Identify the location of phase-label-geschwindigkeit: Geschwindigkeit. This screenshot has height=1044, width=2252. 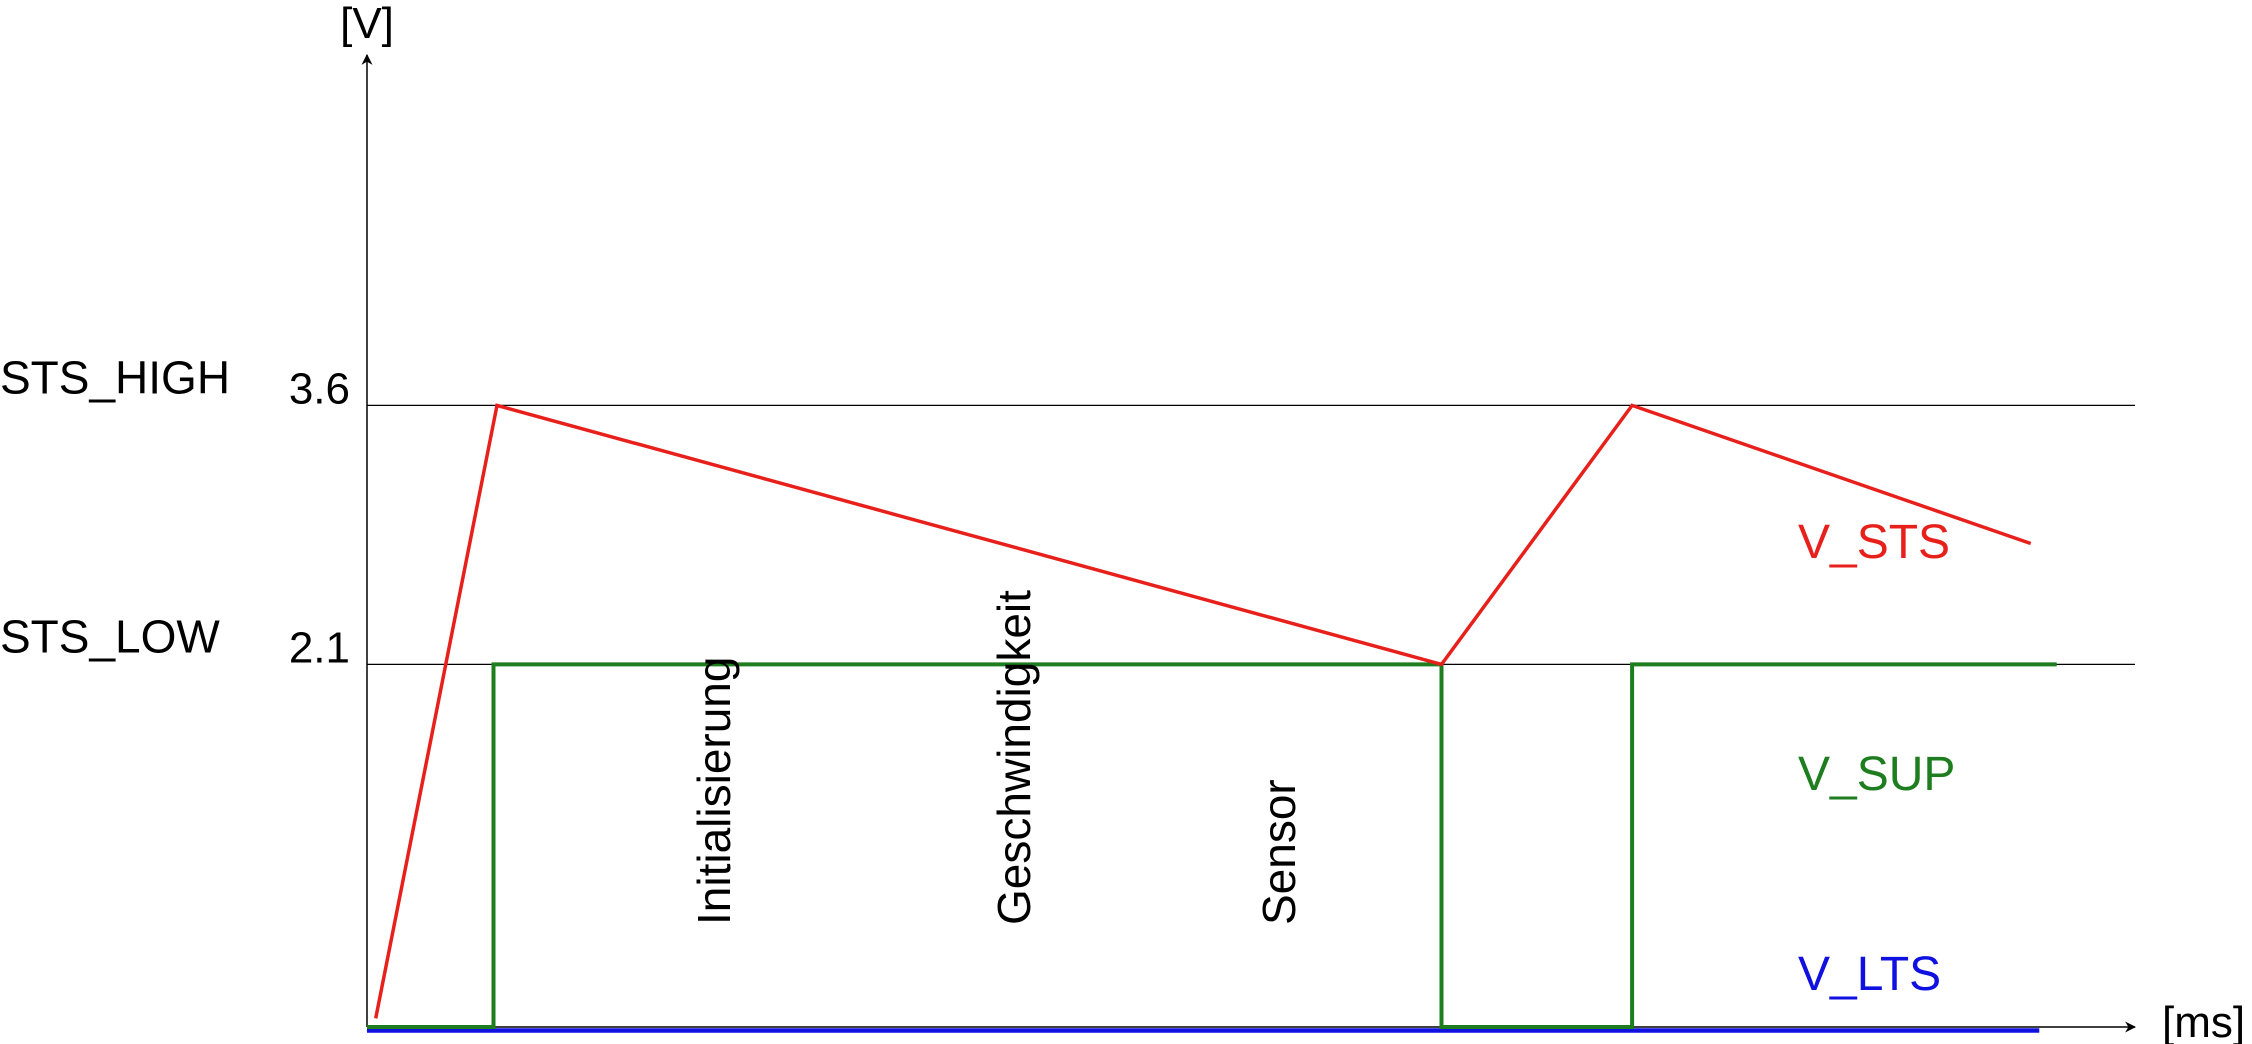
(1014, 757).